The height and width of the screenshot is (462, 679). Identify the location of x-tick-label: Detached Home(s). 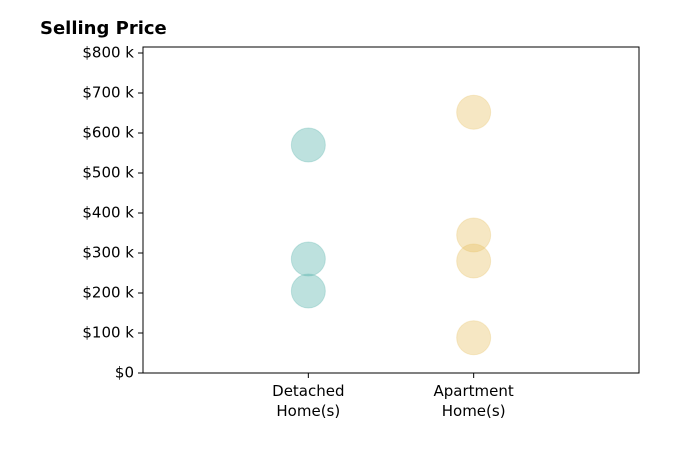
(308, 401).